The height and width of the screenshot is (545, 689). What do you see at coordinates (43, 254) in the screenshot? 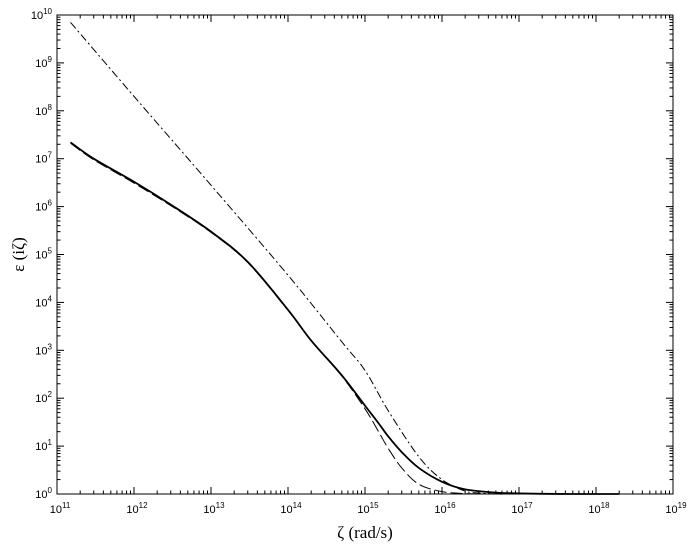
I see `y-tick-label: 10⁵` at bounding box center [43, 254].